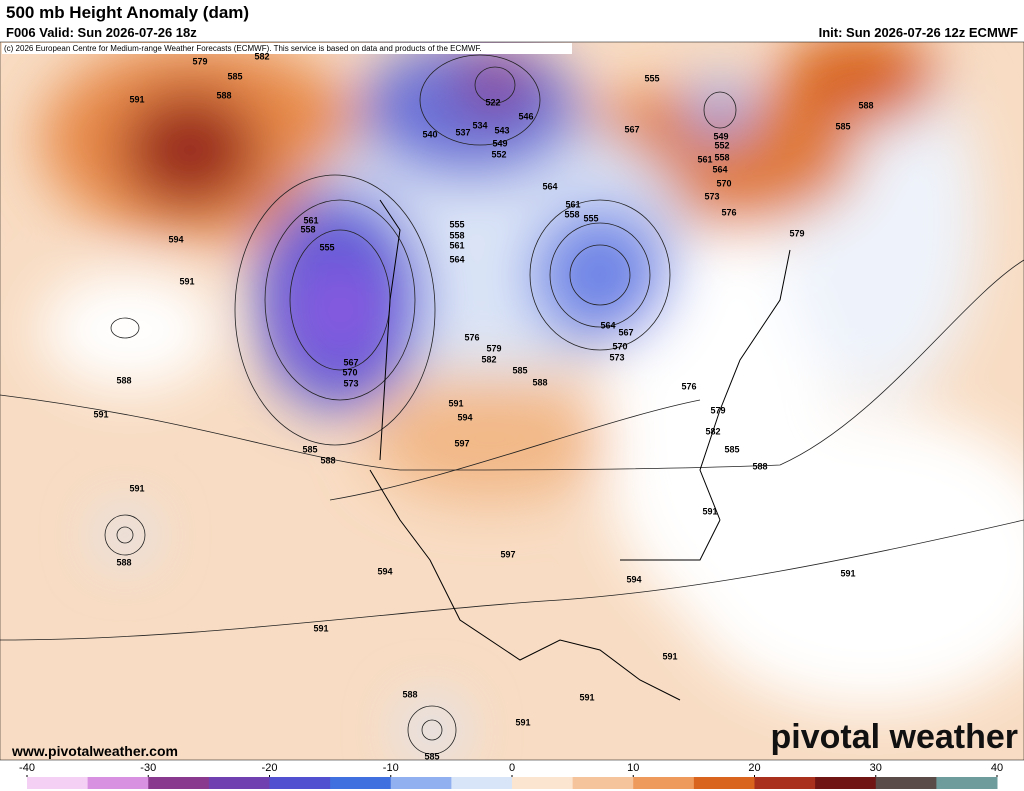  Describe the element at coordinates (894, 737) in the screenshot. I see `logo: pivotal weather` at that location.